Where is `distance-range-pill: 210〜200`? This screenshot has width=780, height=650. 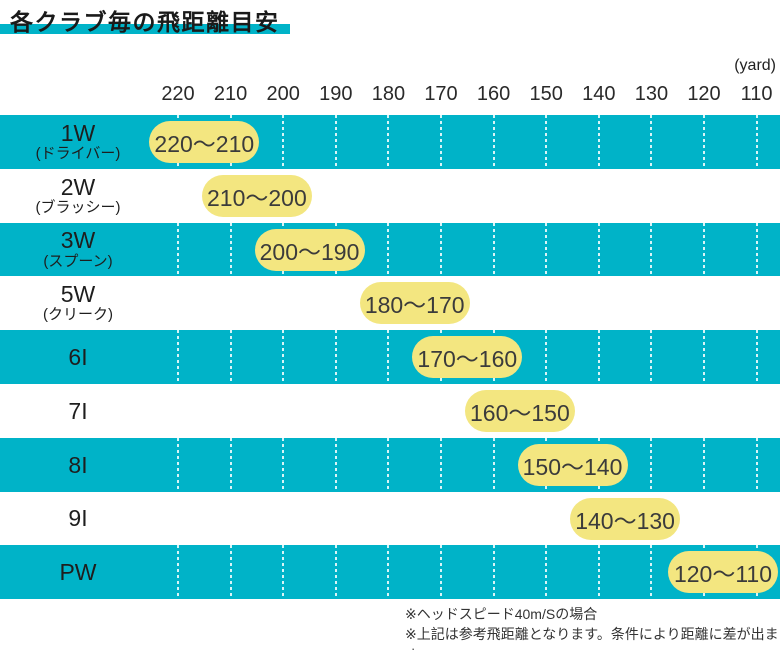 distance-range-pill: 210〜200 is located at coordinates (256, 195).